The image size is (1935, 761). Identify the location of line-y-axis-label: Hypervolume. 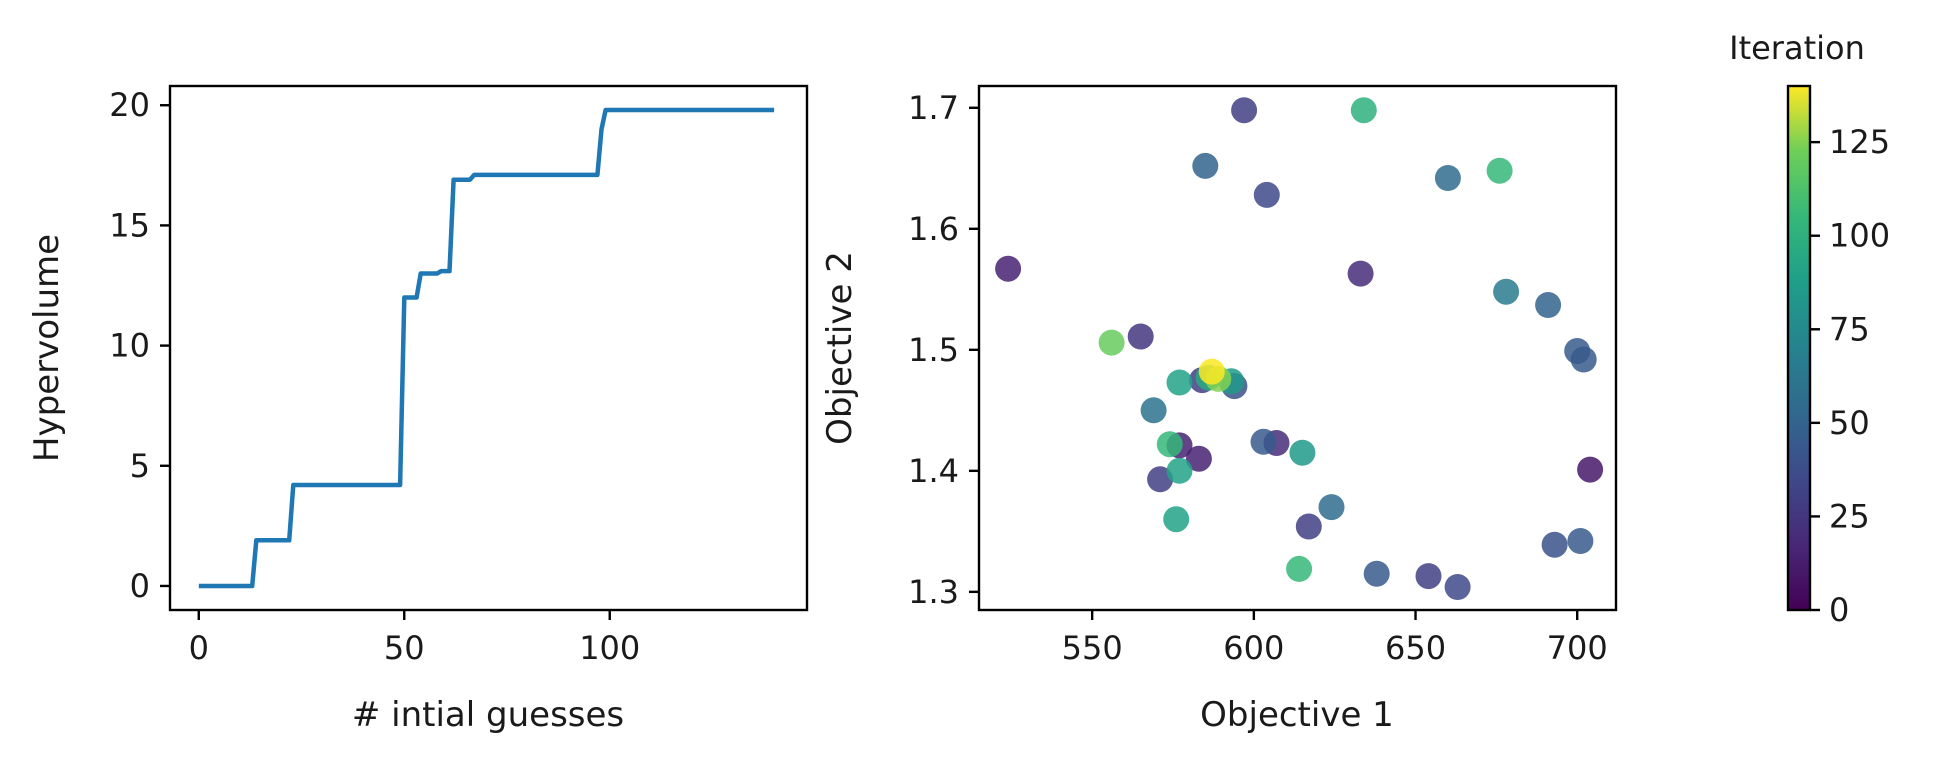
(47, 348).